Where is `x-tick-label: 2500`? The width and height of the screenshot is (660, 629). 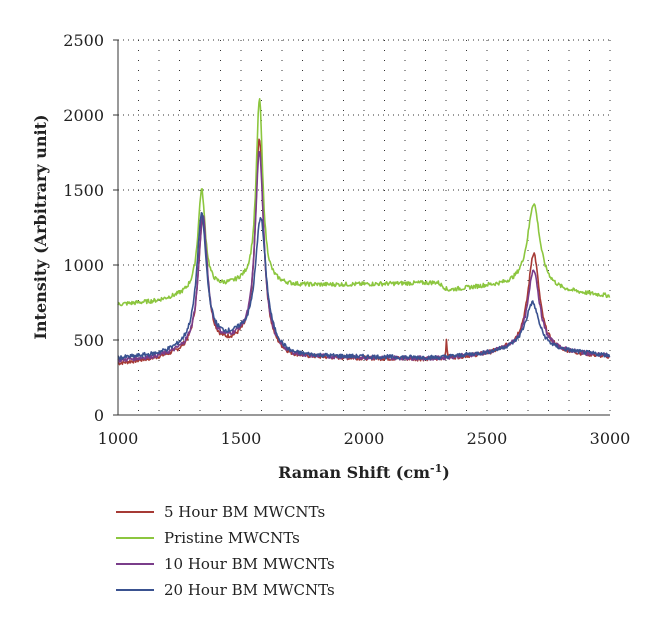
x-tick-label: 2500 is located at coordinates (487, 438).